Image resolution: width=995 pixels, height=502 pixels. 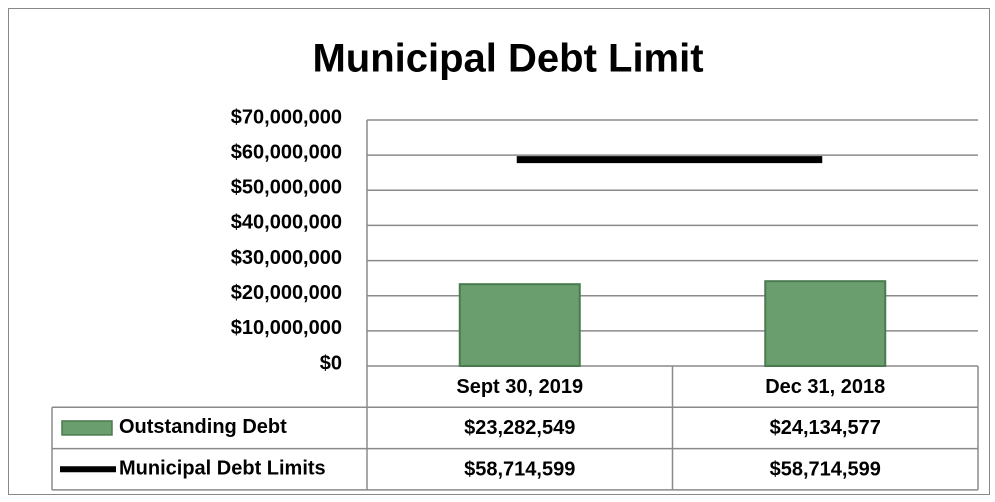 What do you see at coordinates (203, 427) in the screenshot?
I see `legend-label: Outstanding Debt` at bounding box center [203, 427].